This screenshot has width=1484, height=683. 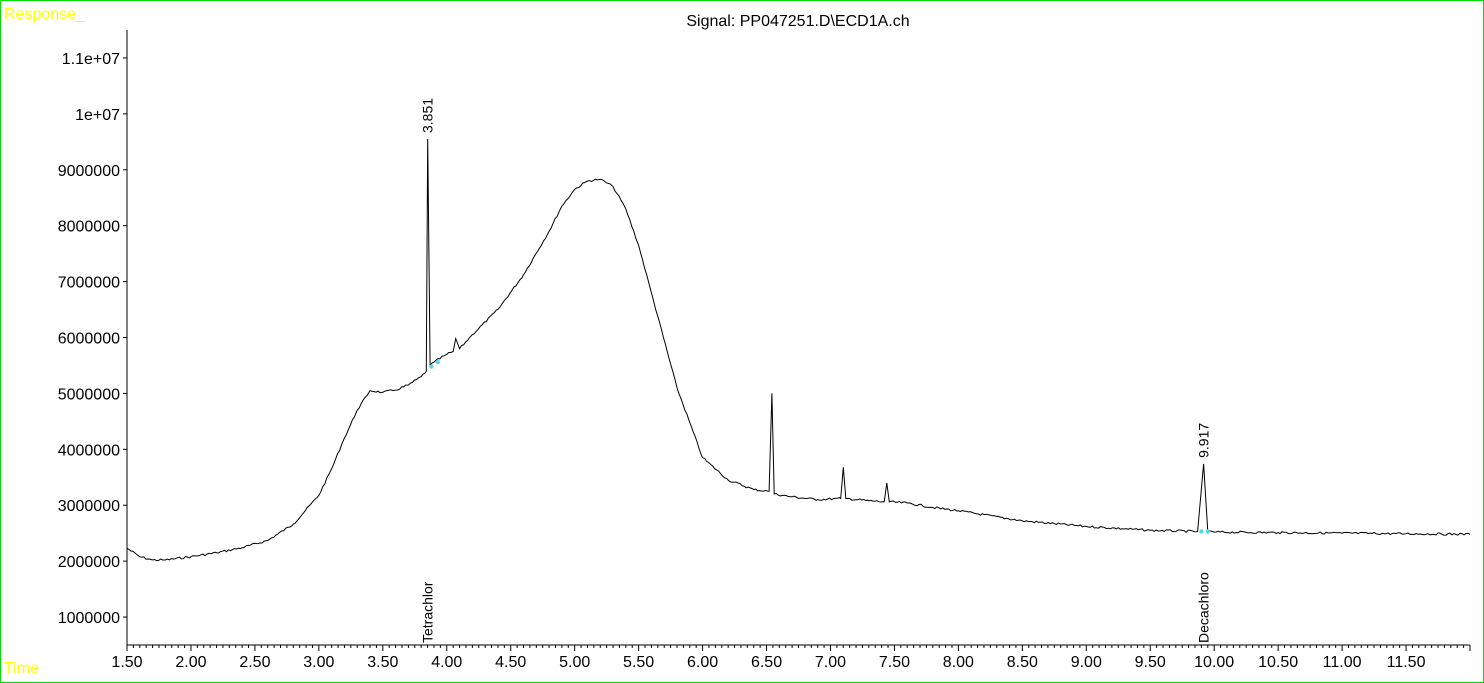 What do you see at coordinates (1278, 662) in the screenshot?
I see `x-tick-label: 10.50` at bounding box center [1278, 662].